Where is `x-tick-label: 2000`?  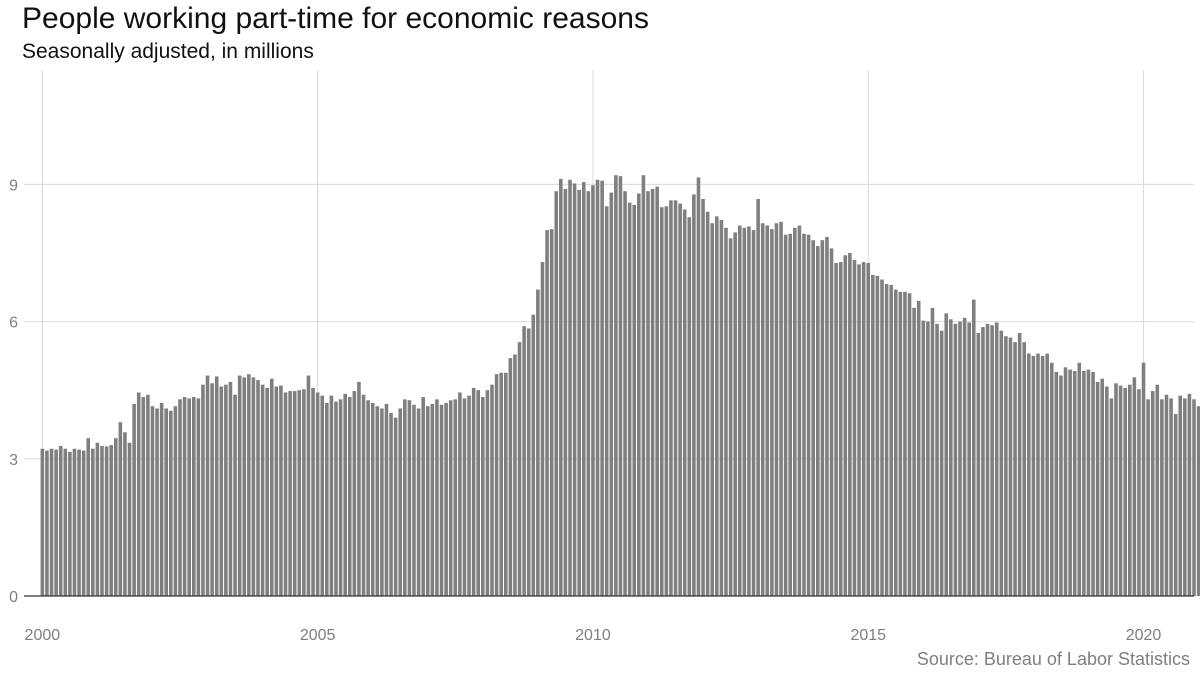 x-tick-label: 2000 is located at coordinates (43, 635).